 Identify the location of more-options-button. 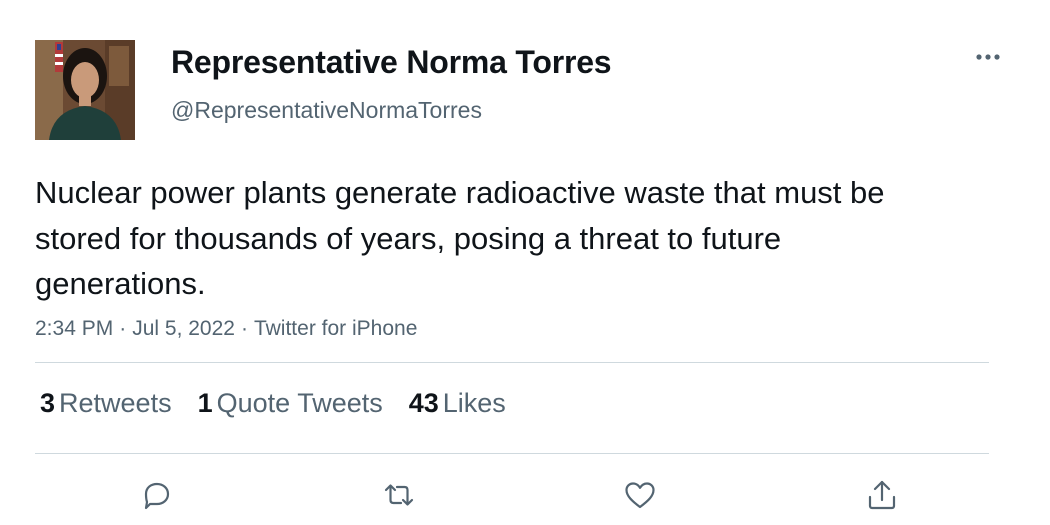
(988, 57).